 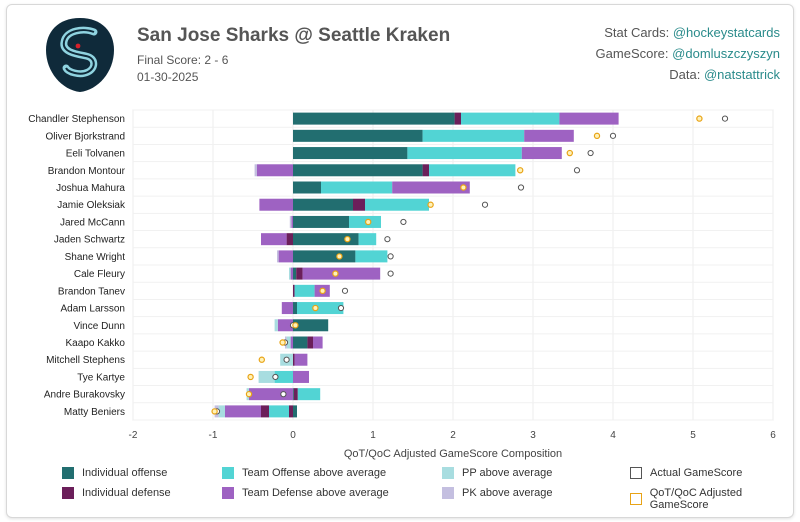 I want to click on x-tick-label: 2, so click(x=453, y=435).